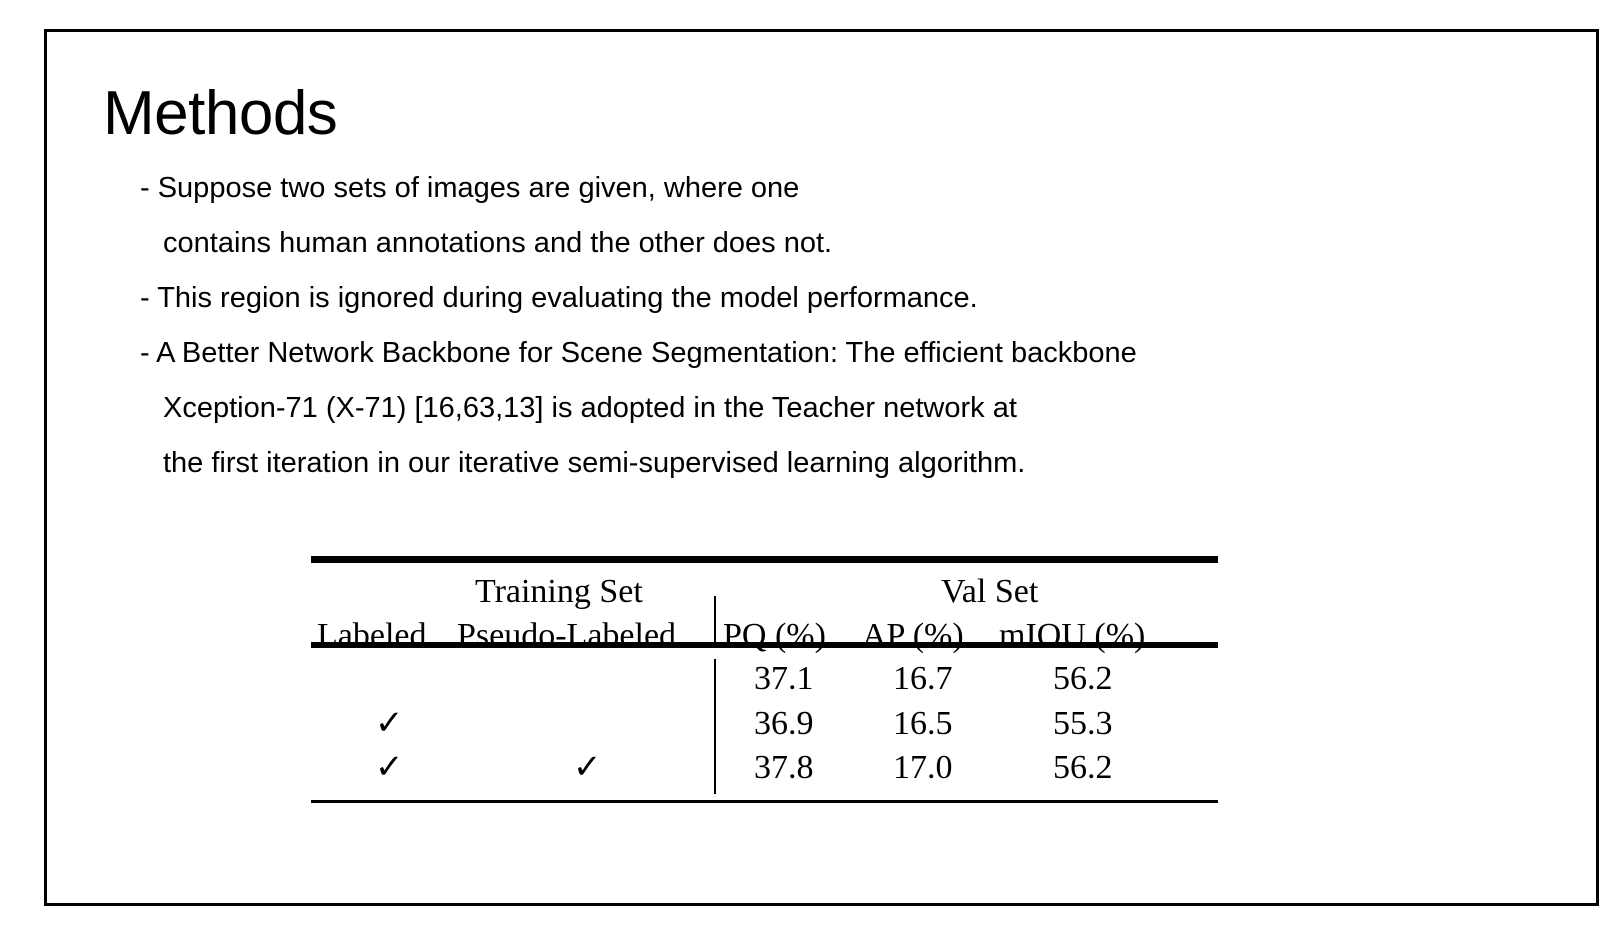  I want to click on row-3-pq: 37.8, so click(784, 767).